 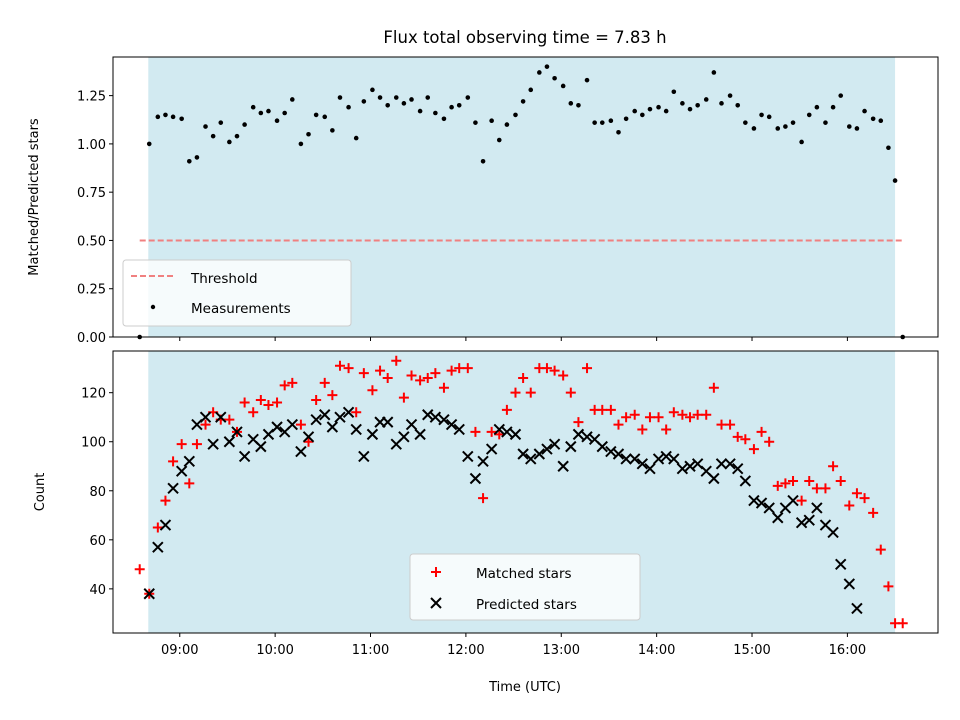 What do you see at coordinates (524, 687) in the screenshot?
I see `bottom-x-axis-label: Time (UTC)` at bounding box center [524, 687].